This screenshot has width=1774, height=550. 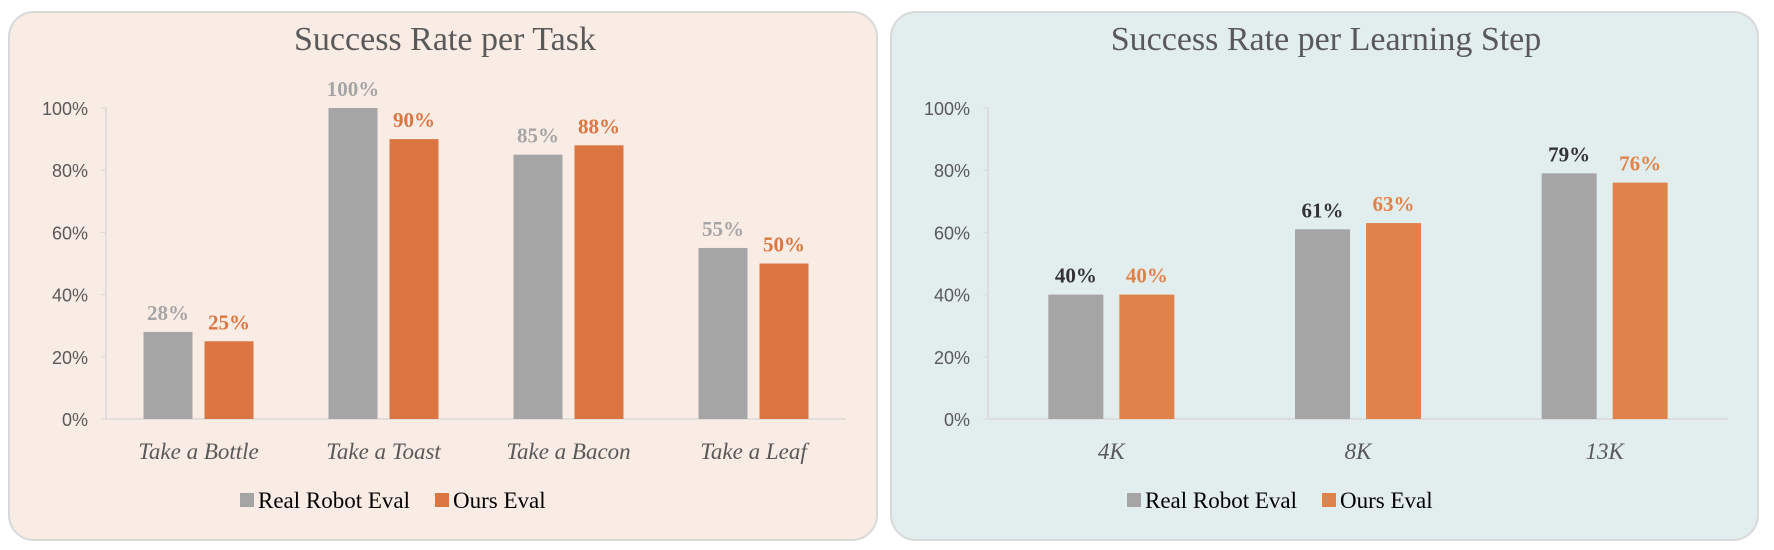 What do you see at coordinates (1326, 39) in the screenshot?
I see `chart-title: Success Rate per Learning Step` at bounding box center [1326, 39].